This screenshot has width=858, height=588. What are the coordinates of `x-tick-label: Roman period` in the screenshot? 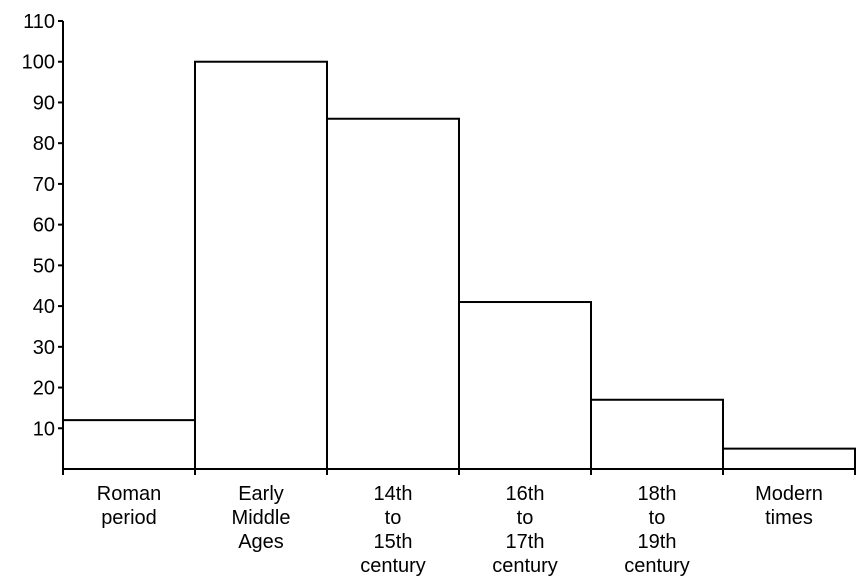 It's located at (129, 506).